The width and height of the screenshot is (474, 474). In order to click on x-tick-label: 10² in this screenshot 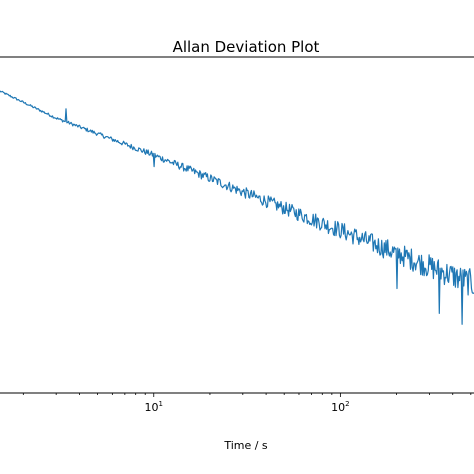, I will do `click(340, 407)`.